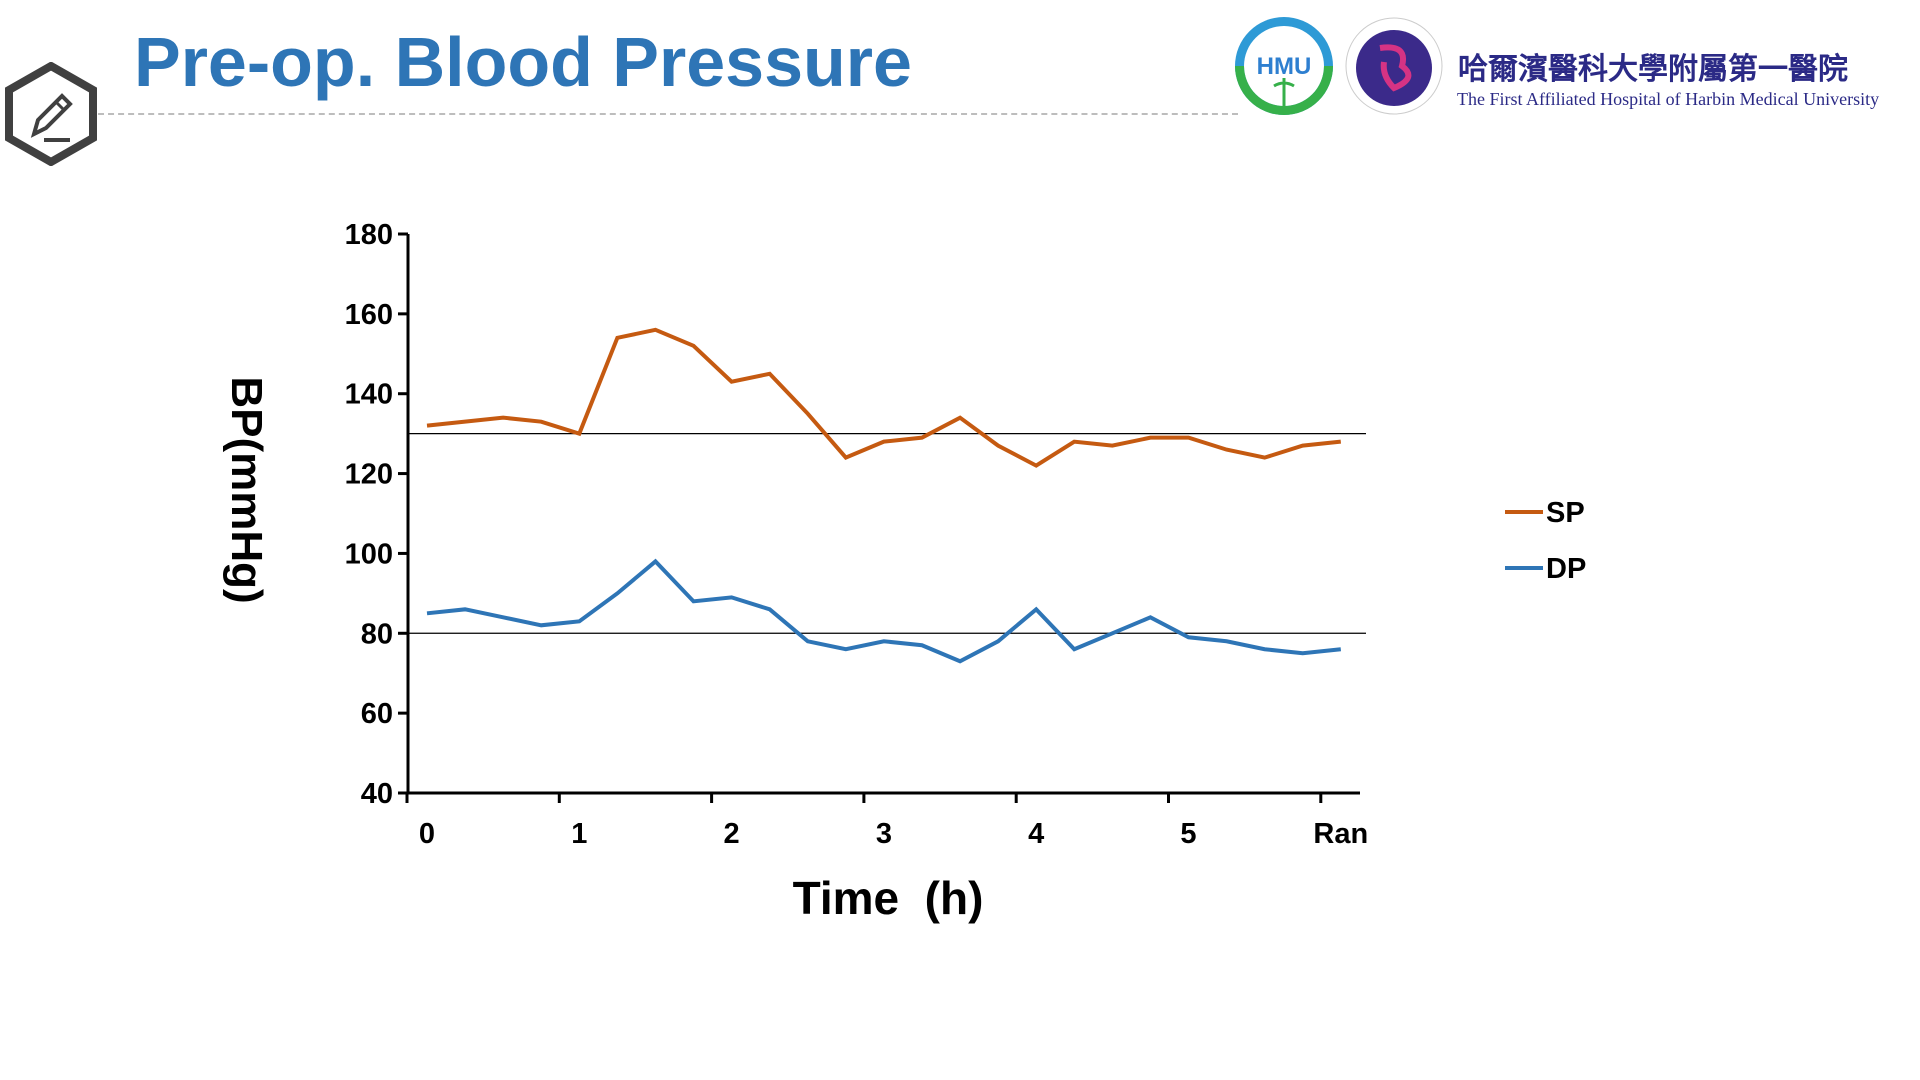 This screenshot has width=1920, height=1080. What do you see at coordinates (369, 475) in the screenshot?
I see `y-tick-label: 120` at bounding box center [369, 475].